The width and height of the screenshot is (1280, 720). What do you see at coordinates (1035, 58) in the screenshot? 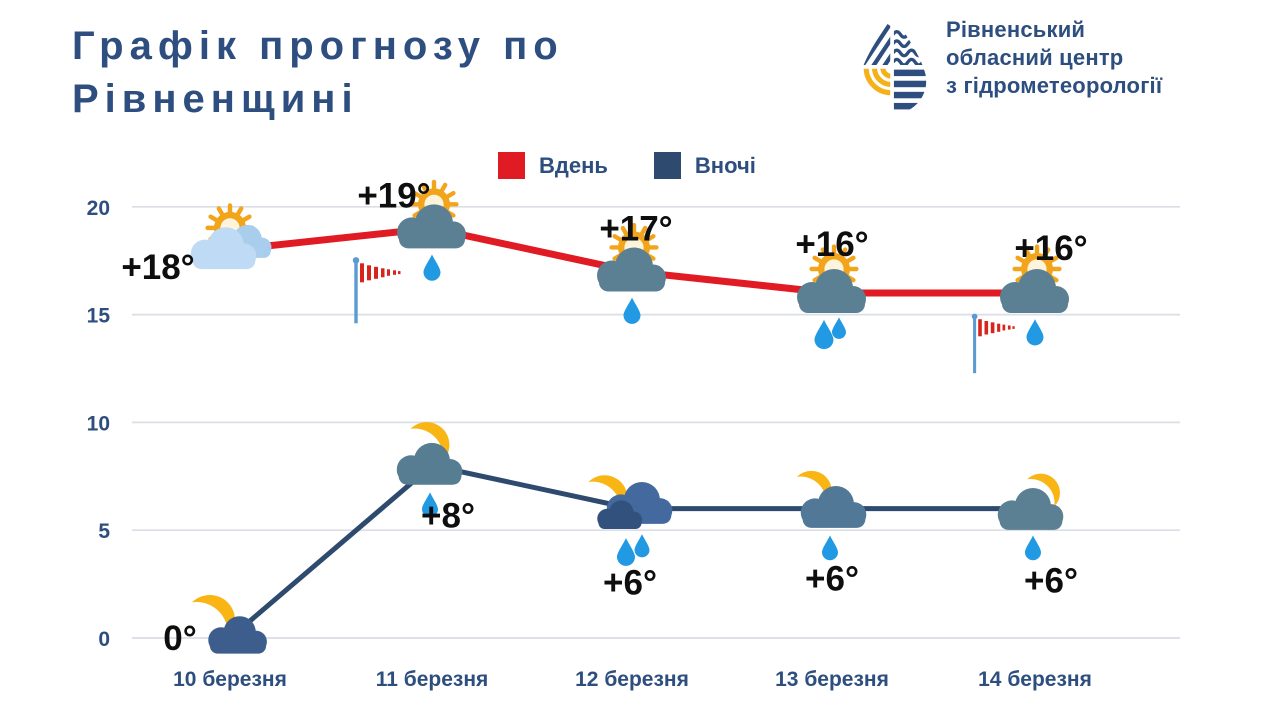
I see `org-name-line2: обласний центр` at bounding box center [1035, 58].